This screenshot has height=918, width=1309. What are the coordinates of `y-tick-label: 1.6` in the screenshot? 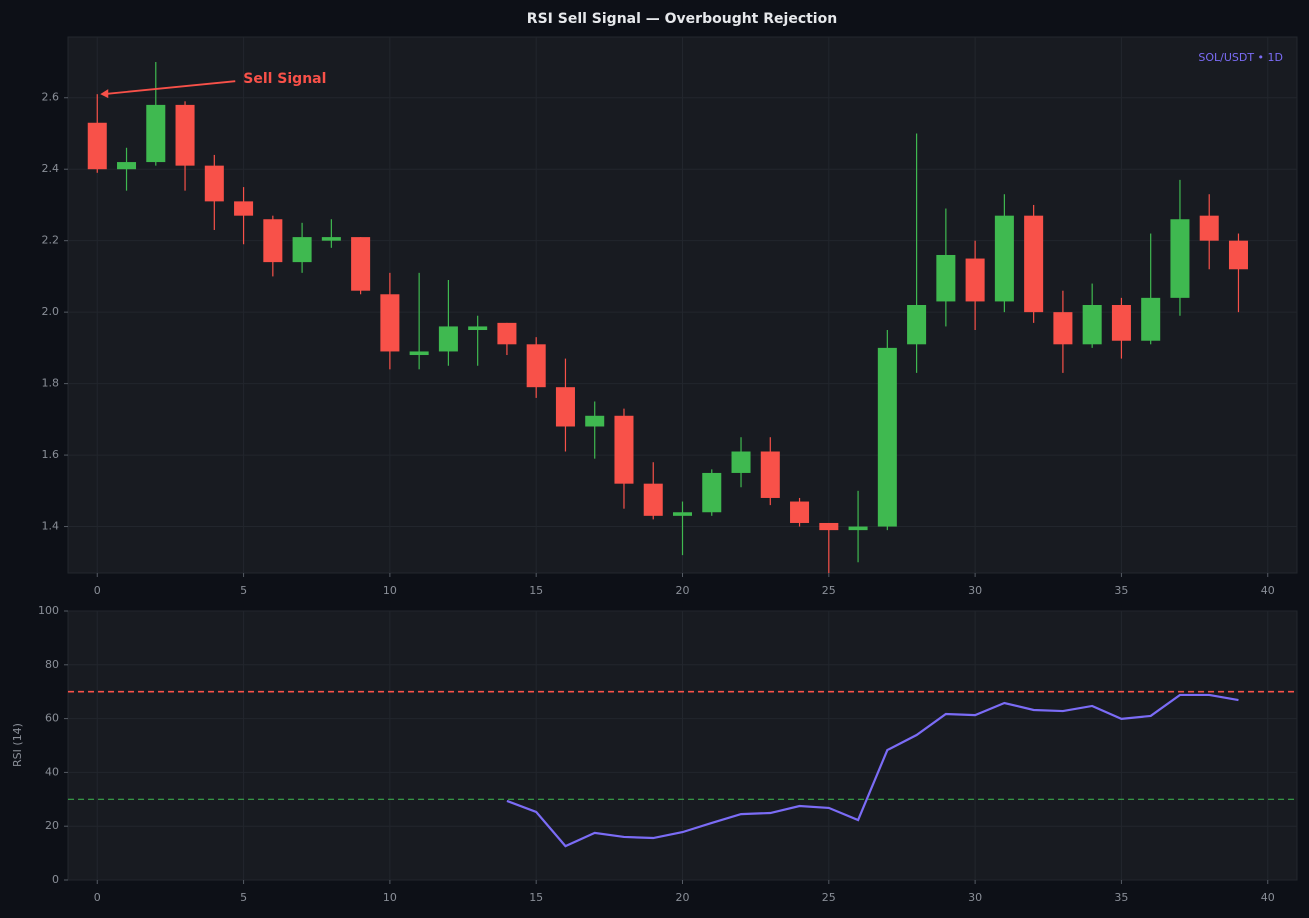 It's located at (51, 454).